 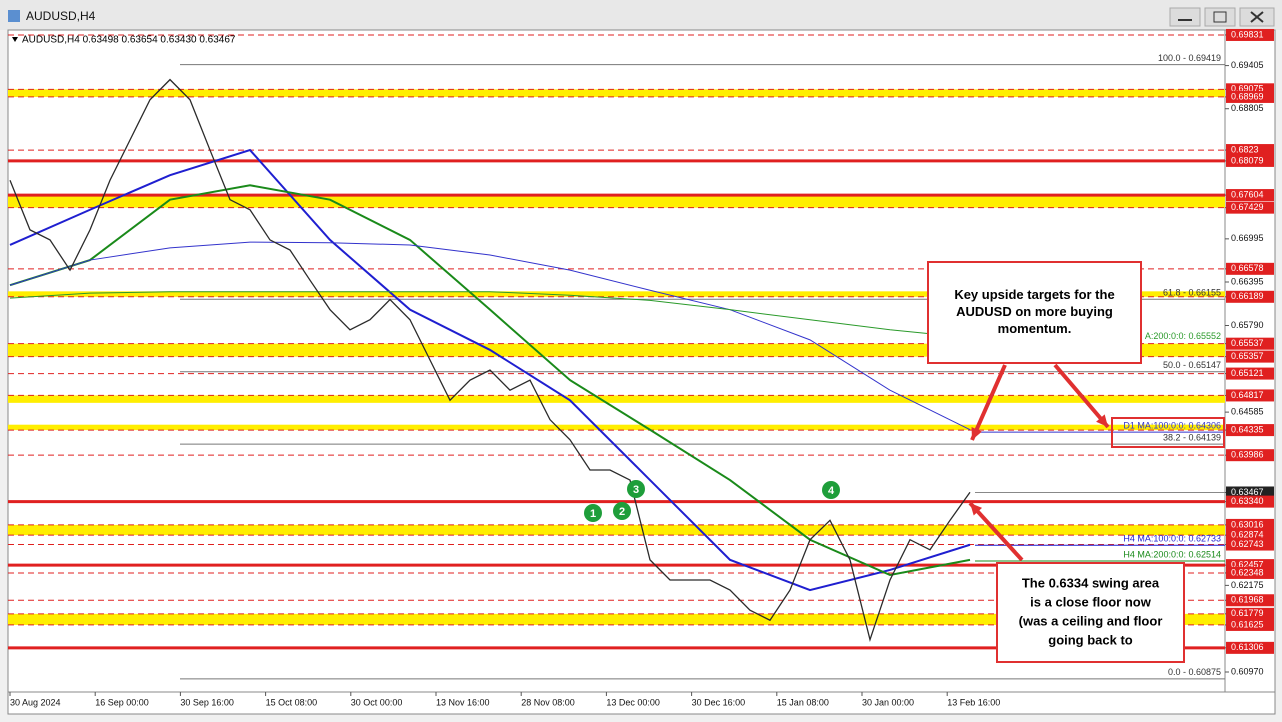 I want to click on swing-marker-label: 2, so click(x=622, y=512).